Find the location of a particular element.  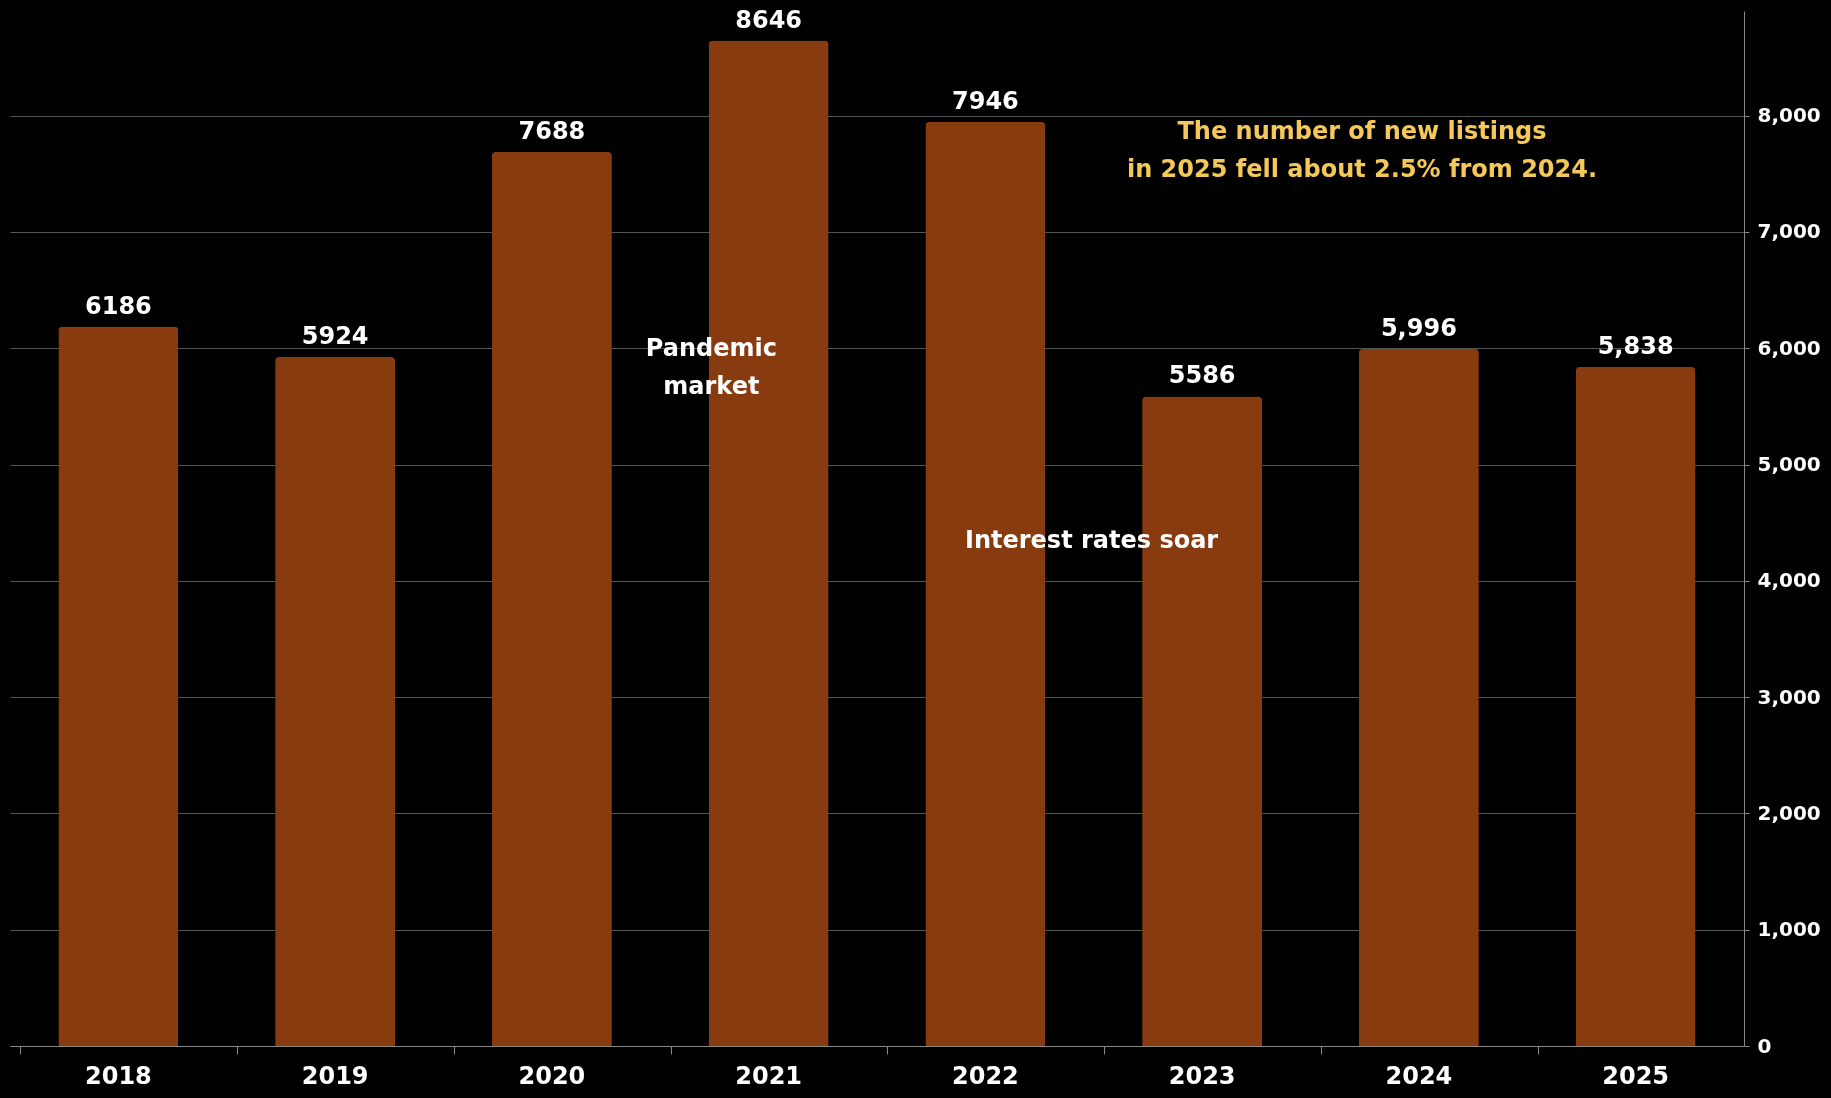

data-label: 5924 is located at coordinates (335, 336).